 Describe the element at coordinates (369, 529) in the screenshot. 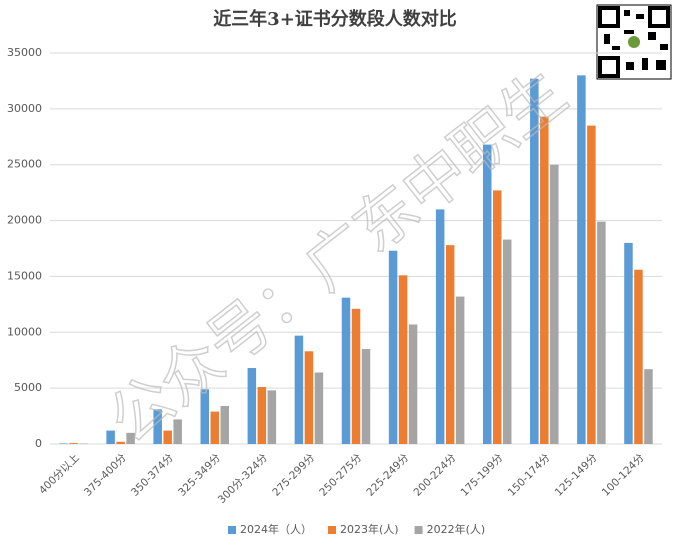

I see `legend-label: 2023年(人)` at that location.